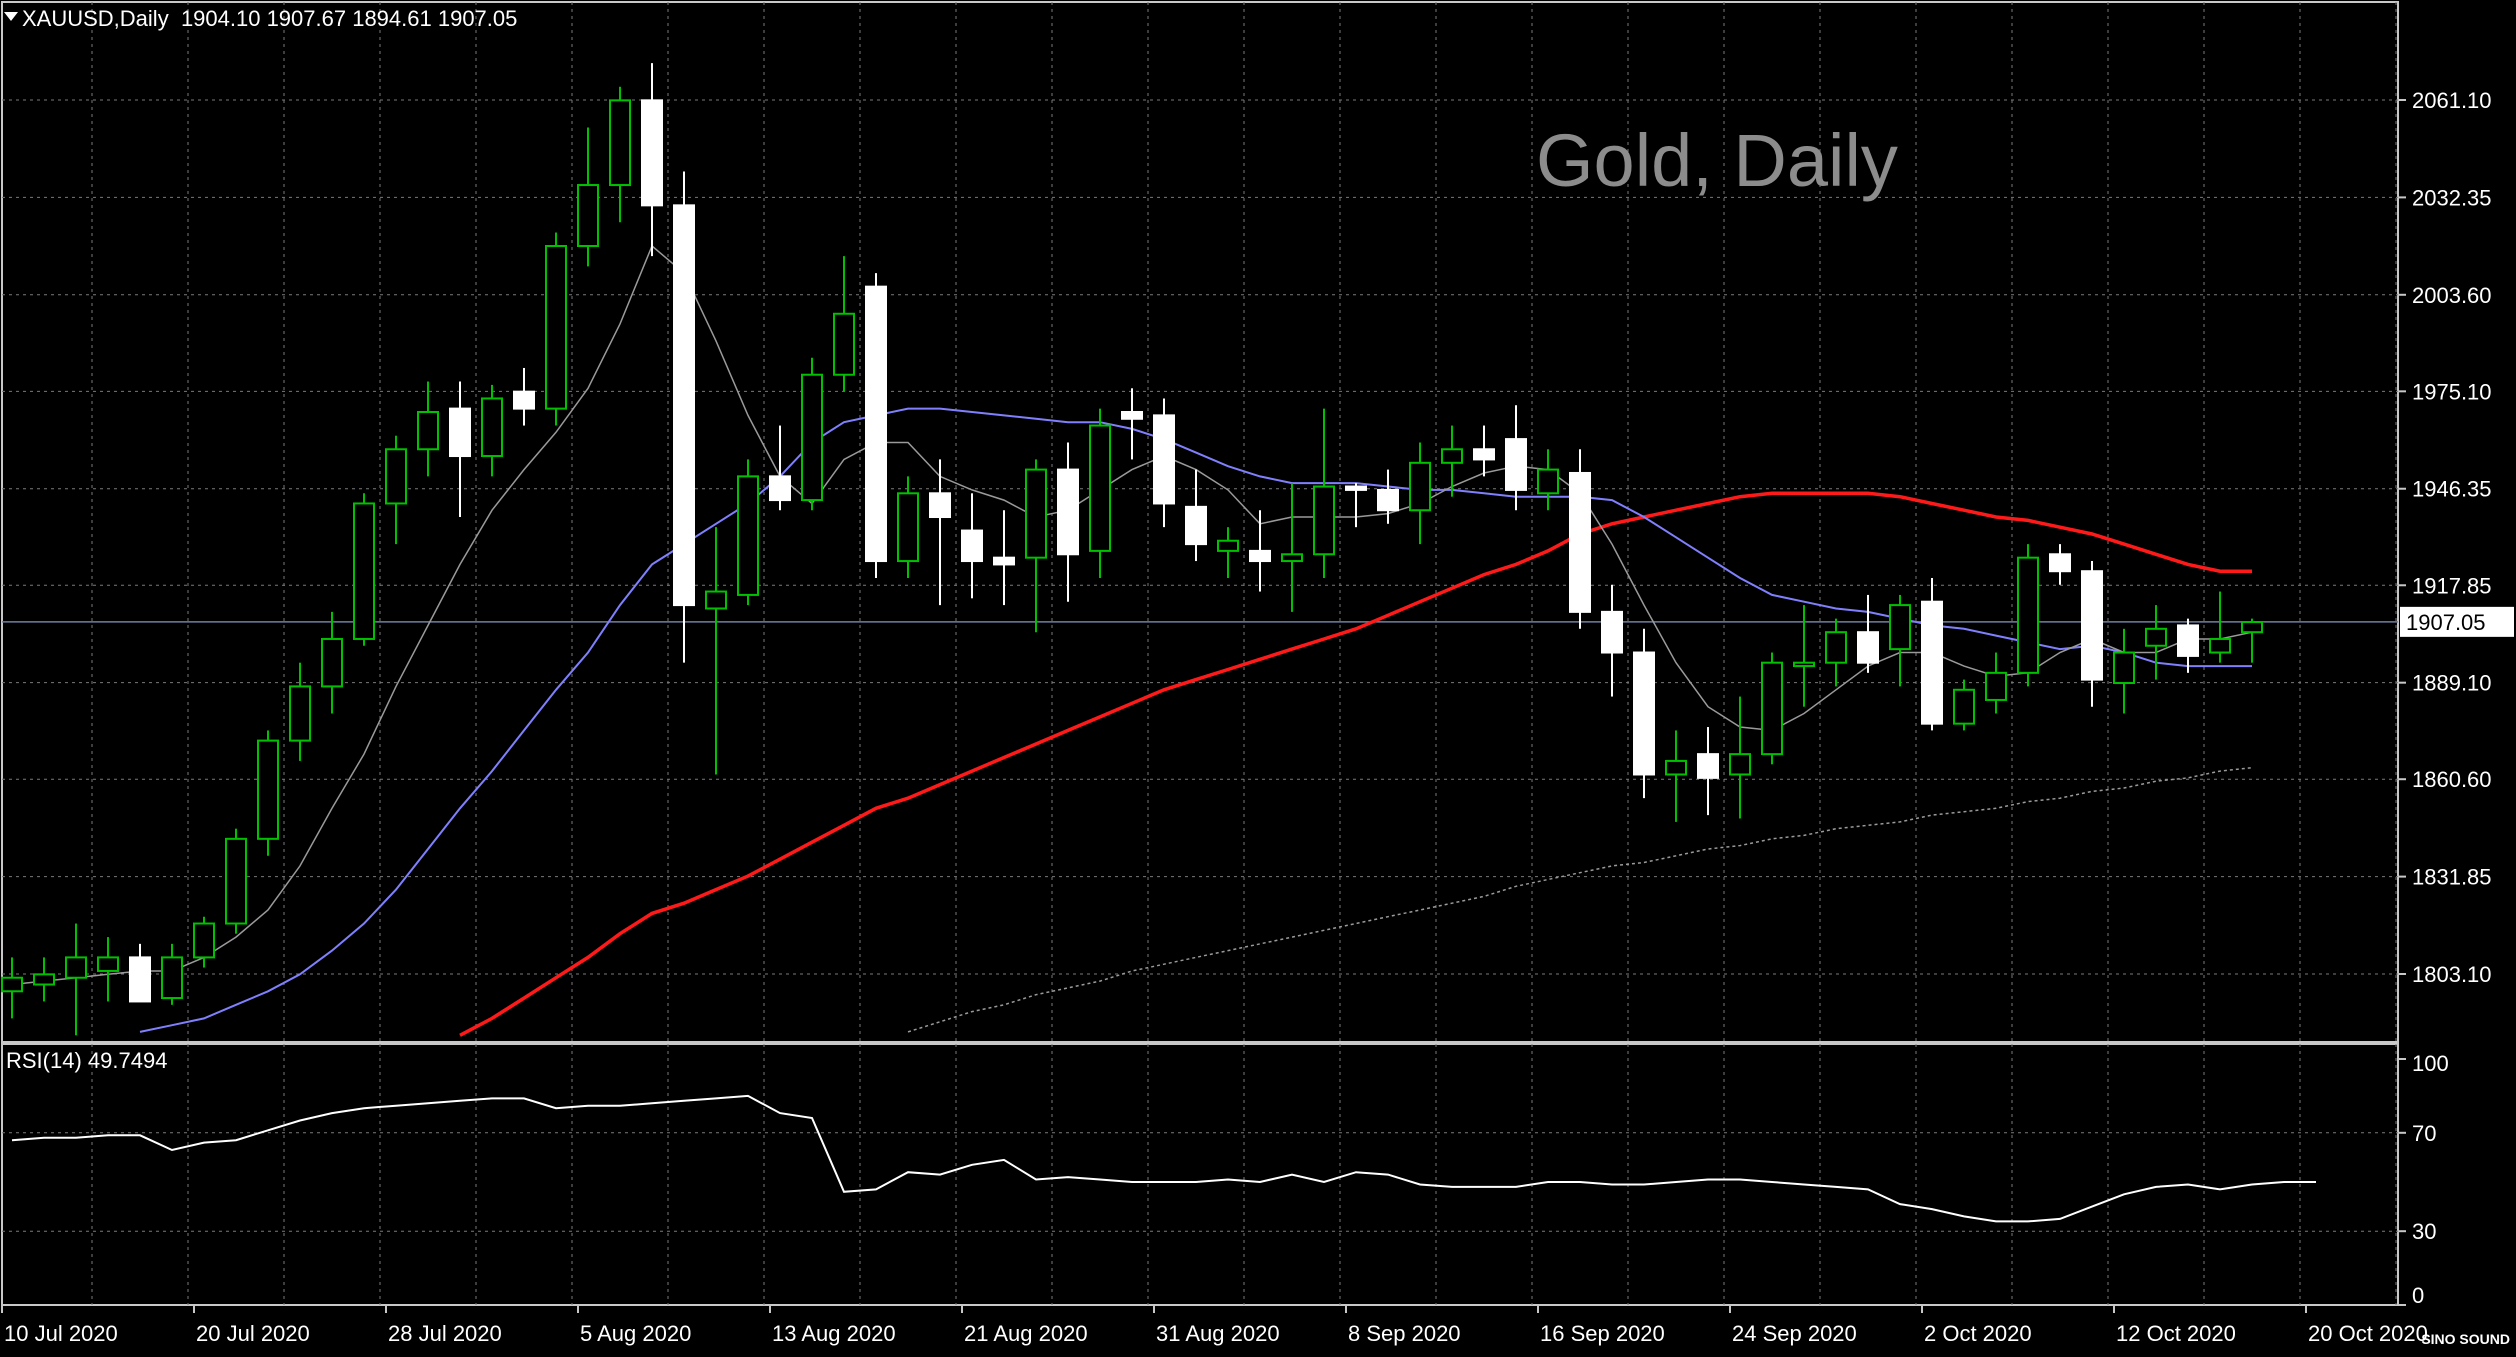 The width and height of the screenshot is (2516, 1357). I want to click on price-axis-label: 1975.10, so click(2452, 391).